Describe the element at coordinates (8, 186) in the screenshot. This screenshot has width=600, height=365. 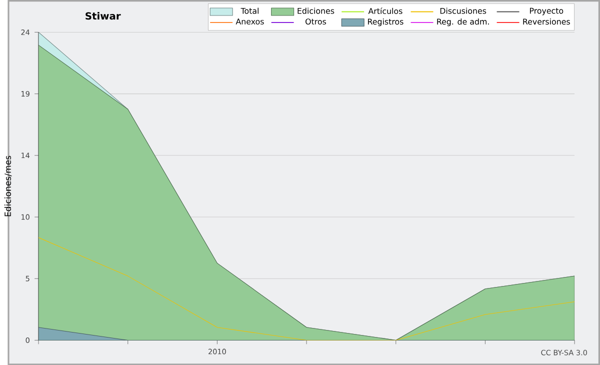
I see `y-axis-title: Ediciones/mes` at that location.